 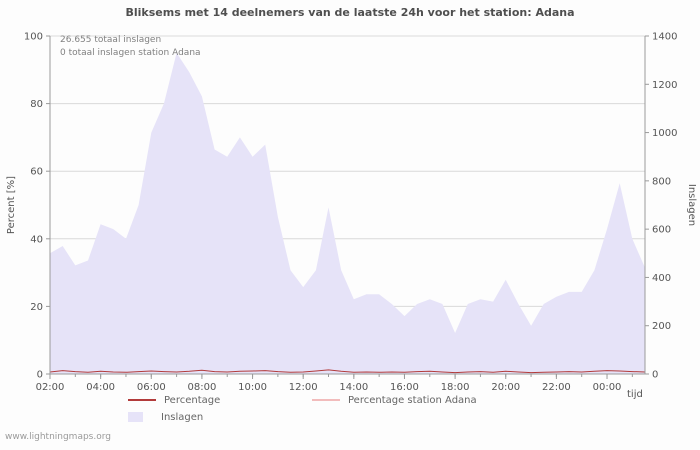 What do you see at coordinates (661, 181) in the screenshot?
I see `y-right-tick-label: 800` at bounding box center [661, 181].